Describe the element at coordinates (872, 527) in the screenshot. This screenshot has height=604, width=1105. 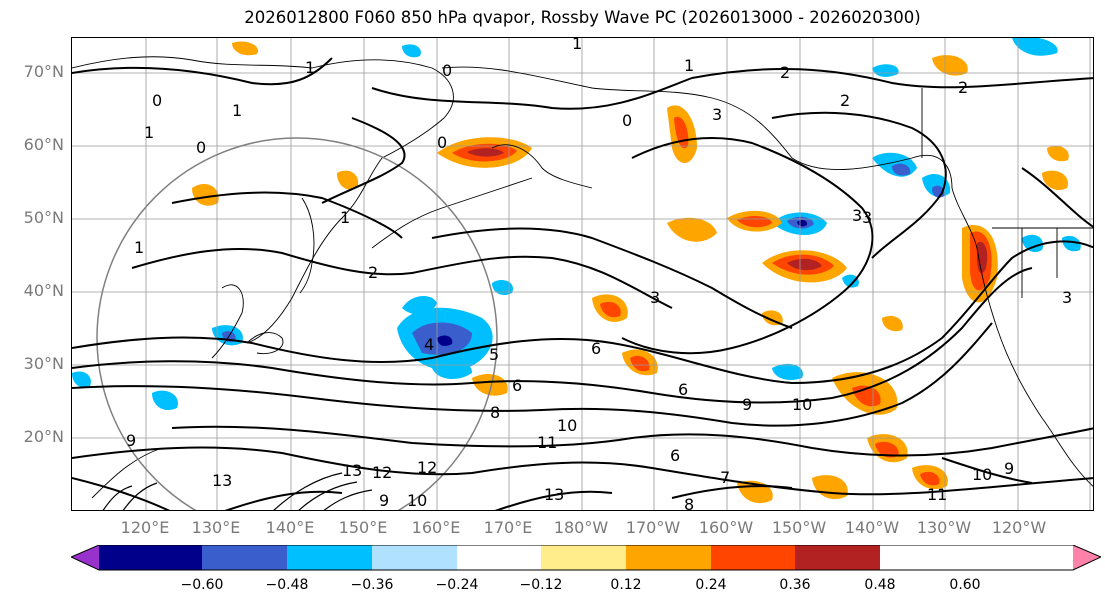
I see `lon-label-140w: 140°W` at that location.